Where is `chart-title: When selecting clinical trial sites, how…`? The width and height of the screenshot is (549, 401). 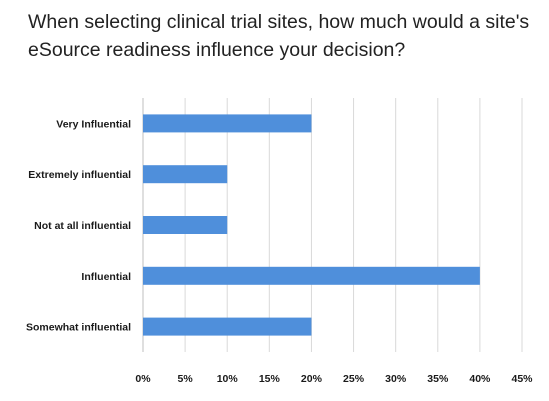 chart-title: When selecting clinical trial sites, how… is located at coordinates (279, 36).